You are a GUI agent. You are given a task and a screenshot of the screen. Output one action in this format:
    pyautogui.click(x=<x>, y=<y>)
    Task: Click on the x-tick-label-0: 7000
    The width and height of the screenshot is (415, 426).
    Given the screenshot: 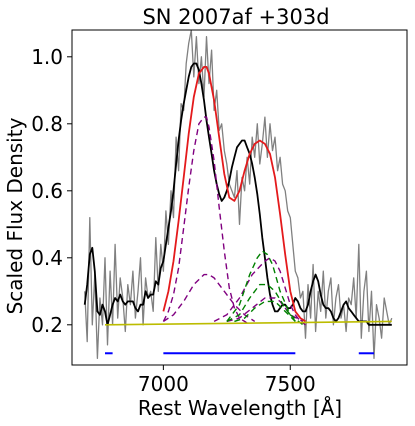 What is the action you would take?
    pyautogui.click(x=163, y=384)
    